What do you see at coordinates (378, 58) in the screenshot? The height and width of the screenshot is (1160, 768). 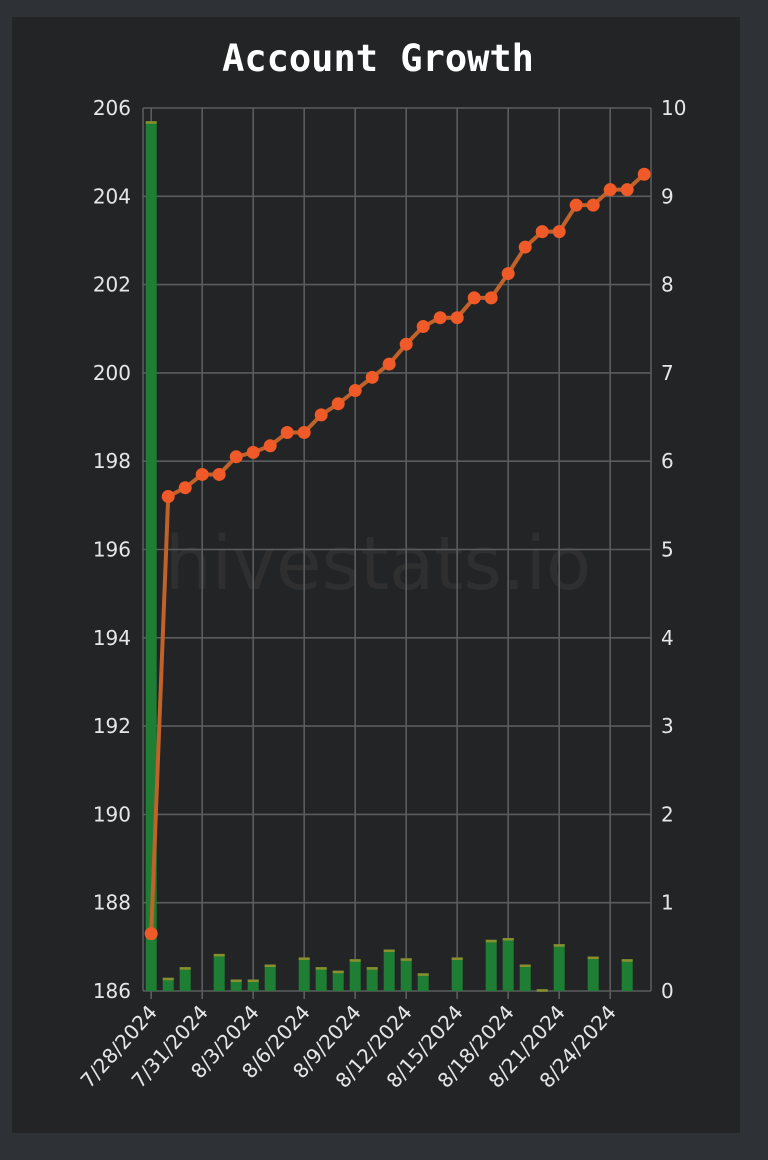 I see `chart-title: Account Growth` at bounding box center [378, 58].